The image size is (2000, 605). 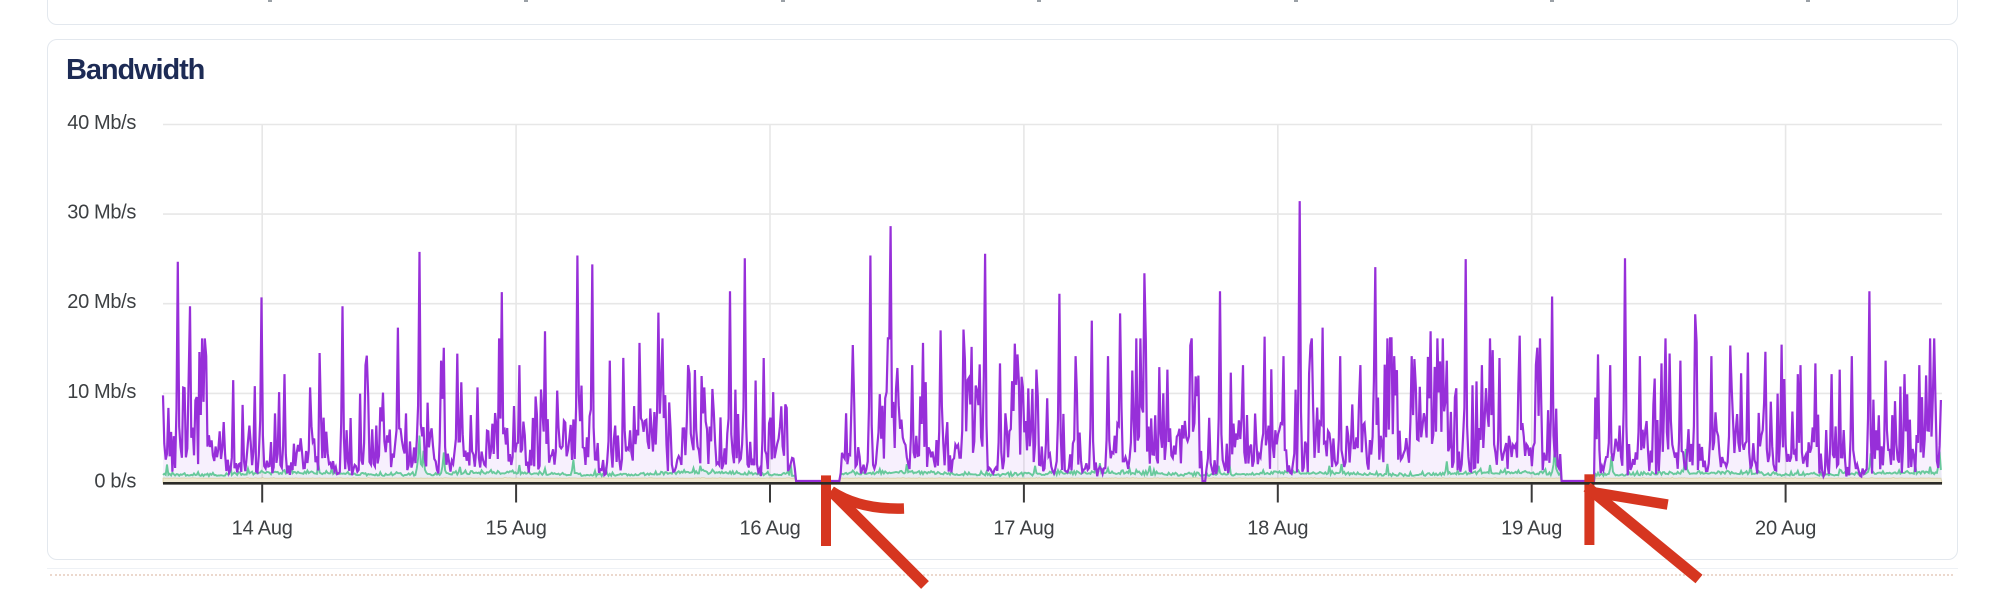 I want to click on svg-text: 15 Aug, so click(x=516, y=529).